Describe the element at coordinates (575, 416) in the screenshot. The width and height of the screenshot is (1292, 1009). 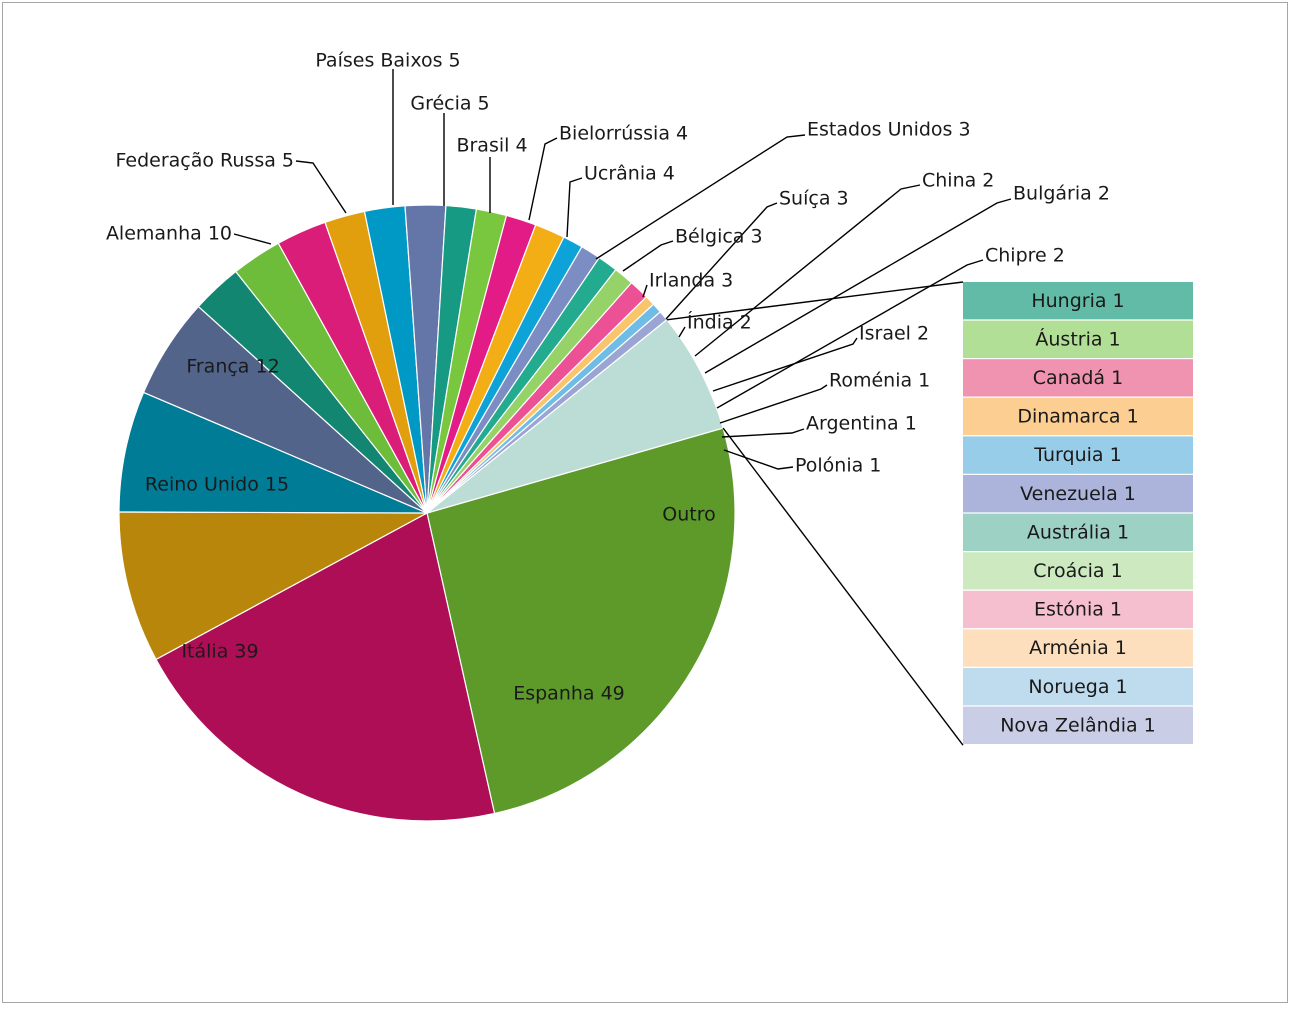
I see `pie-slice-outro` at that location.